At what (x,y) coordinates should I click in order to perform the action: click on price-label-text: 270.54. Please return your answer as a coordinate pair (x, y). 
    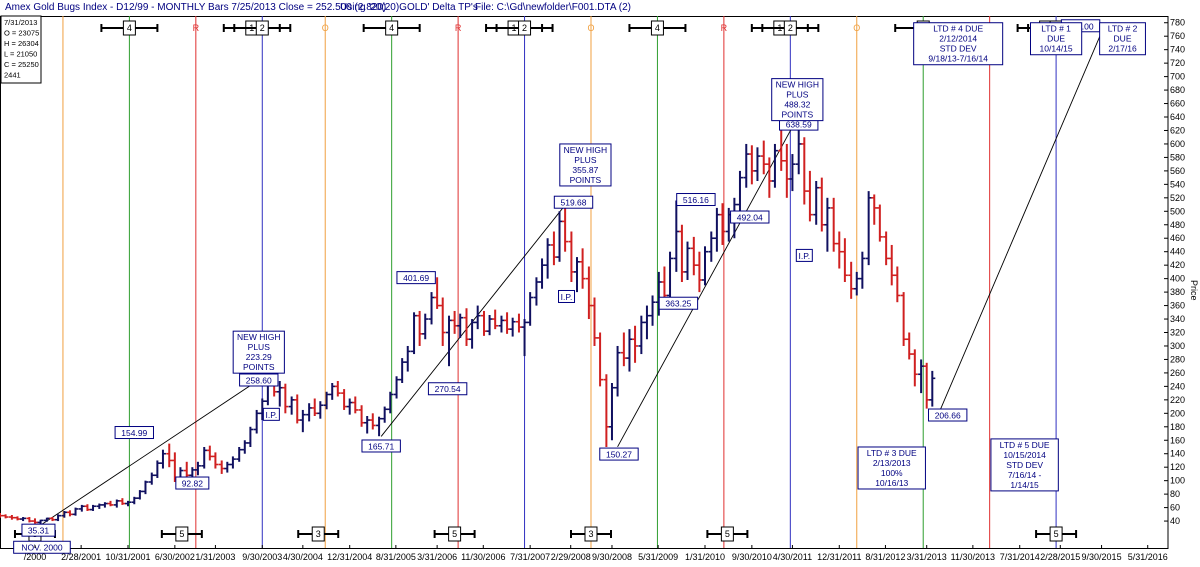
    Looking at the image, I should click on (448, 389).